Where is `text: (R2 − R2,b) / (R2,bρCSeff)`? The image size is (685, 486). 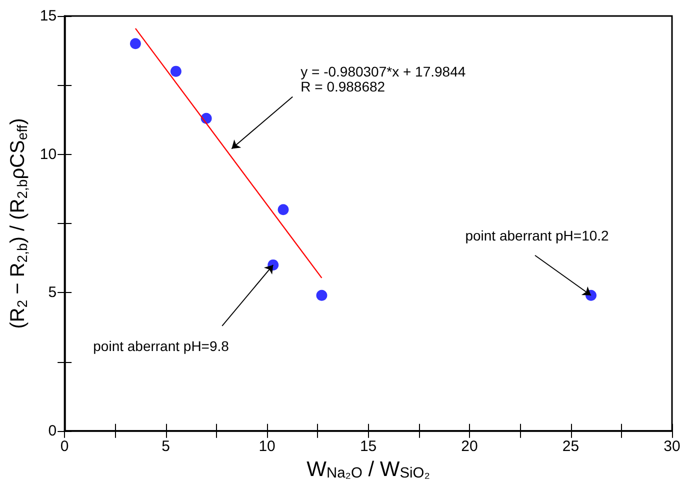 text: (R2 − R2,b) / (R2,bρCSeff) is located at coordinates (18, 223).